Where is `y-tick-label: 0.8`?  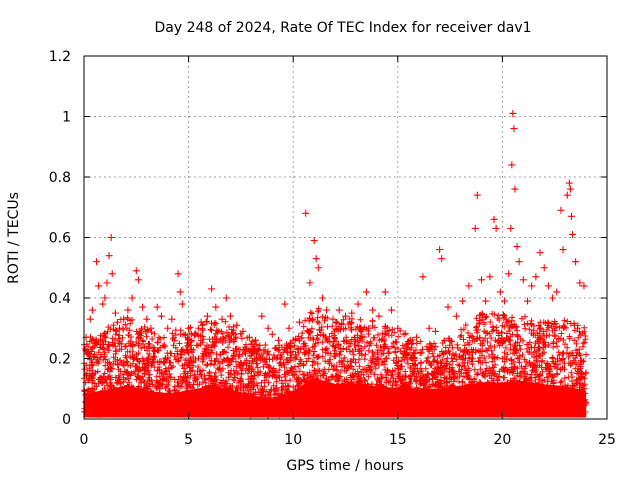
y-tick-label: 0.8 is located at coordinates (60, 178).